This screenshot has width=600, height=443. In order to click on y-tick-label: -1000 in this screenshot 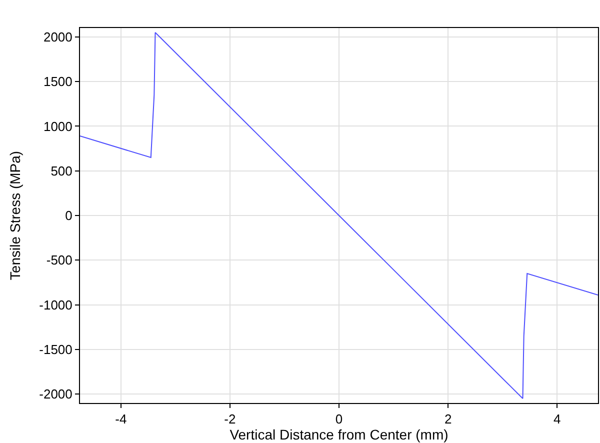, I will do `click(55, 304)`.